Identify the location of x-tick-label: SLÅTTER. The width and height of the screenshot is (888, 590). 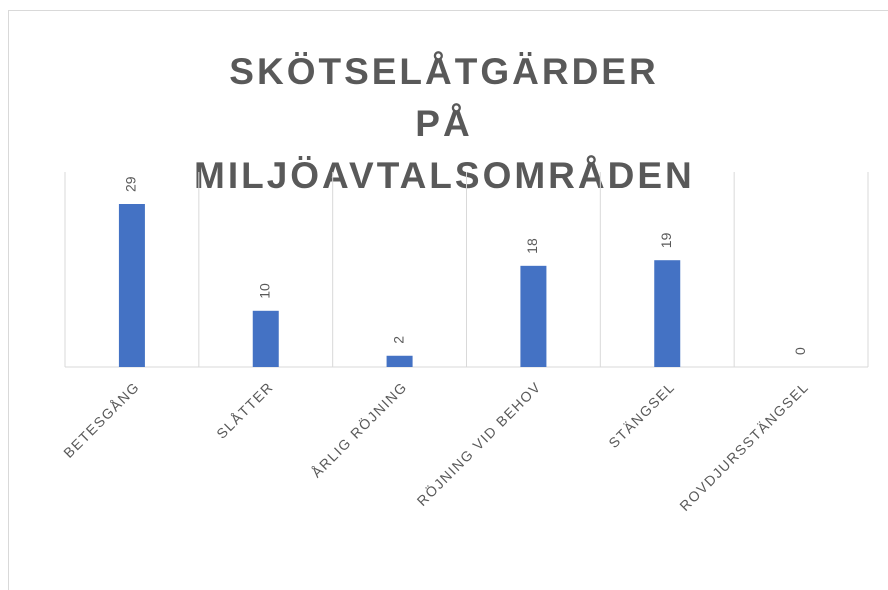
(244, 409).